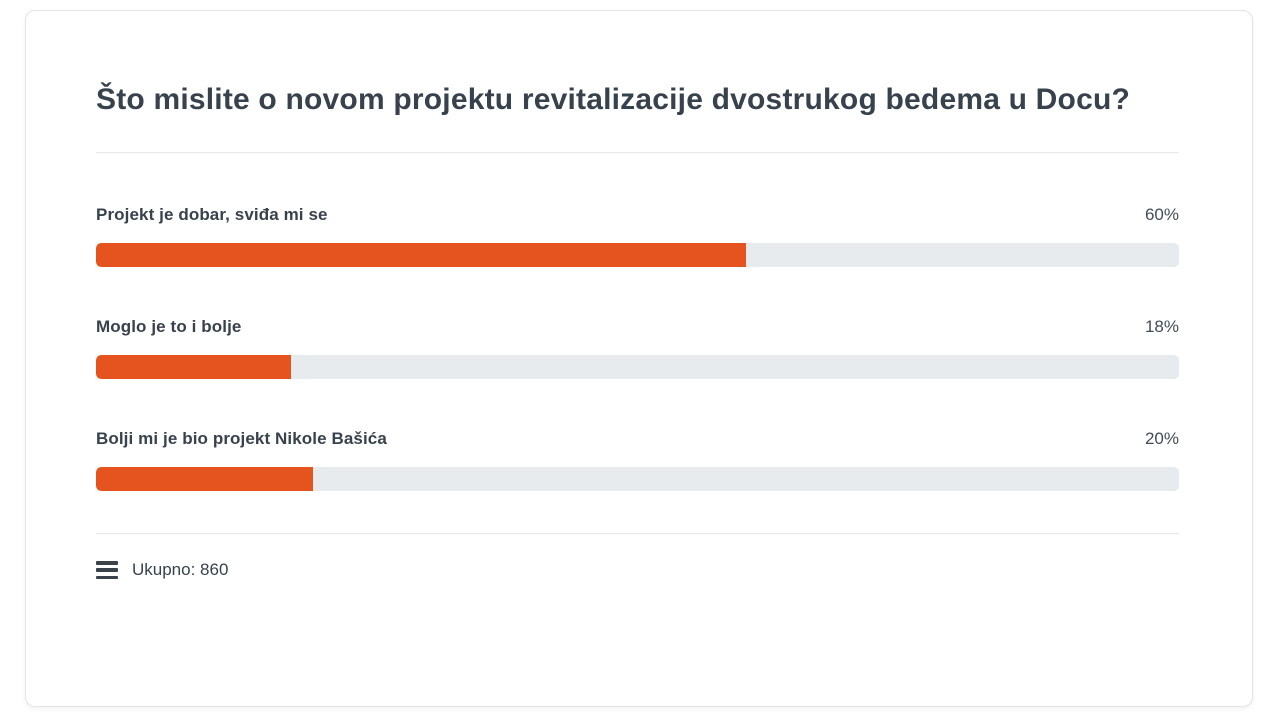 This screenshot has width=1266, height=720. What do you see at coordinates (212, 214) in the screenshot?
I see `option-label: Projekt je dobar, sviđa mi se` at bounding box center [212, 214].